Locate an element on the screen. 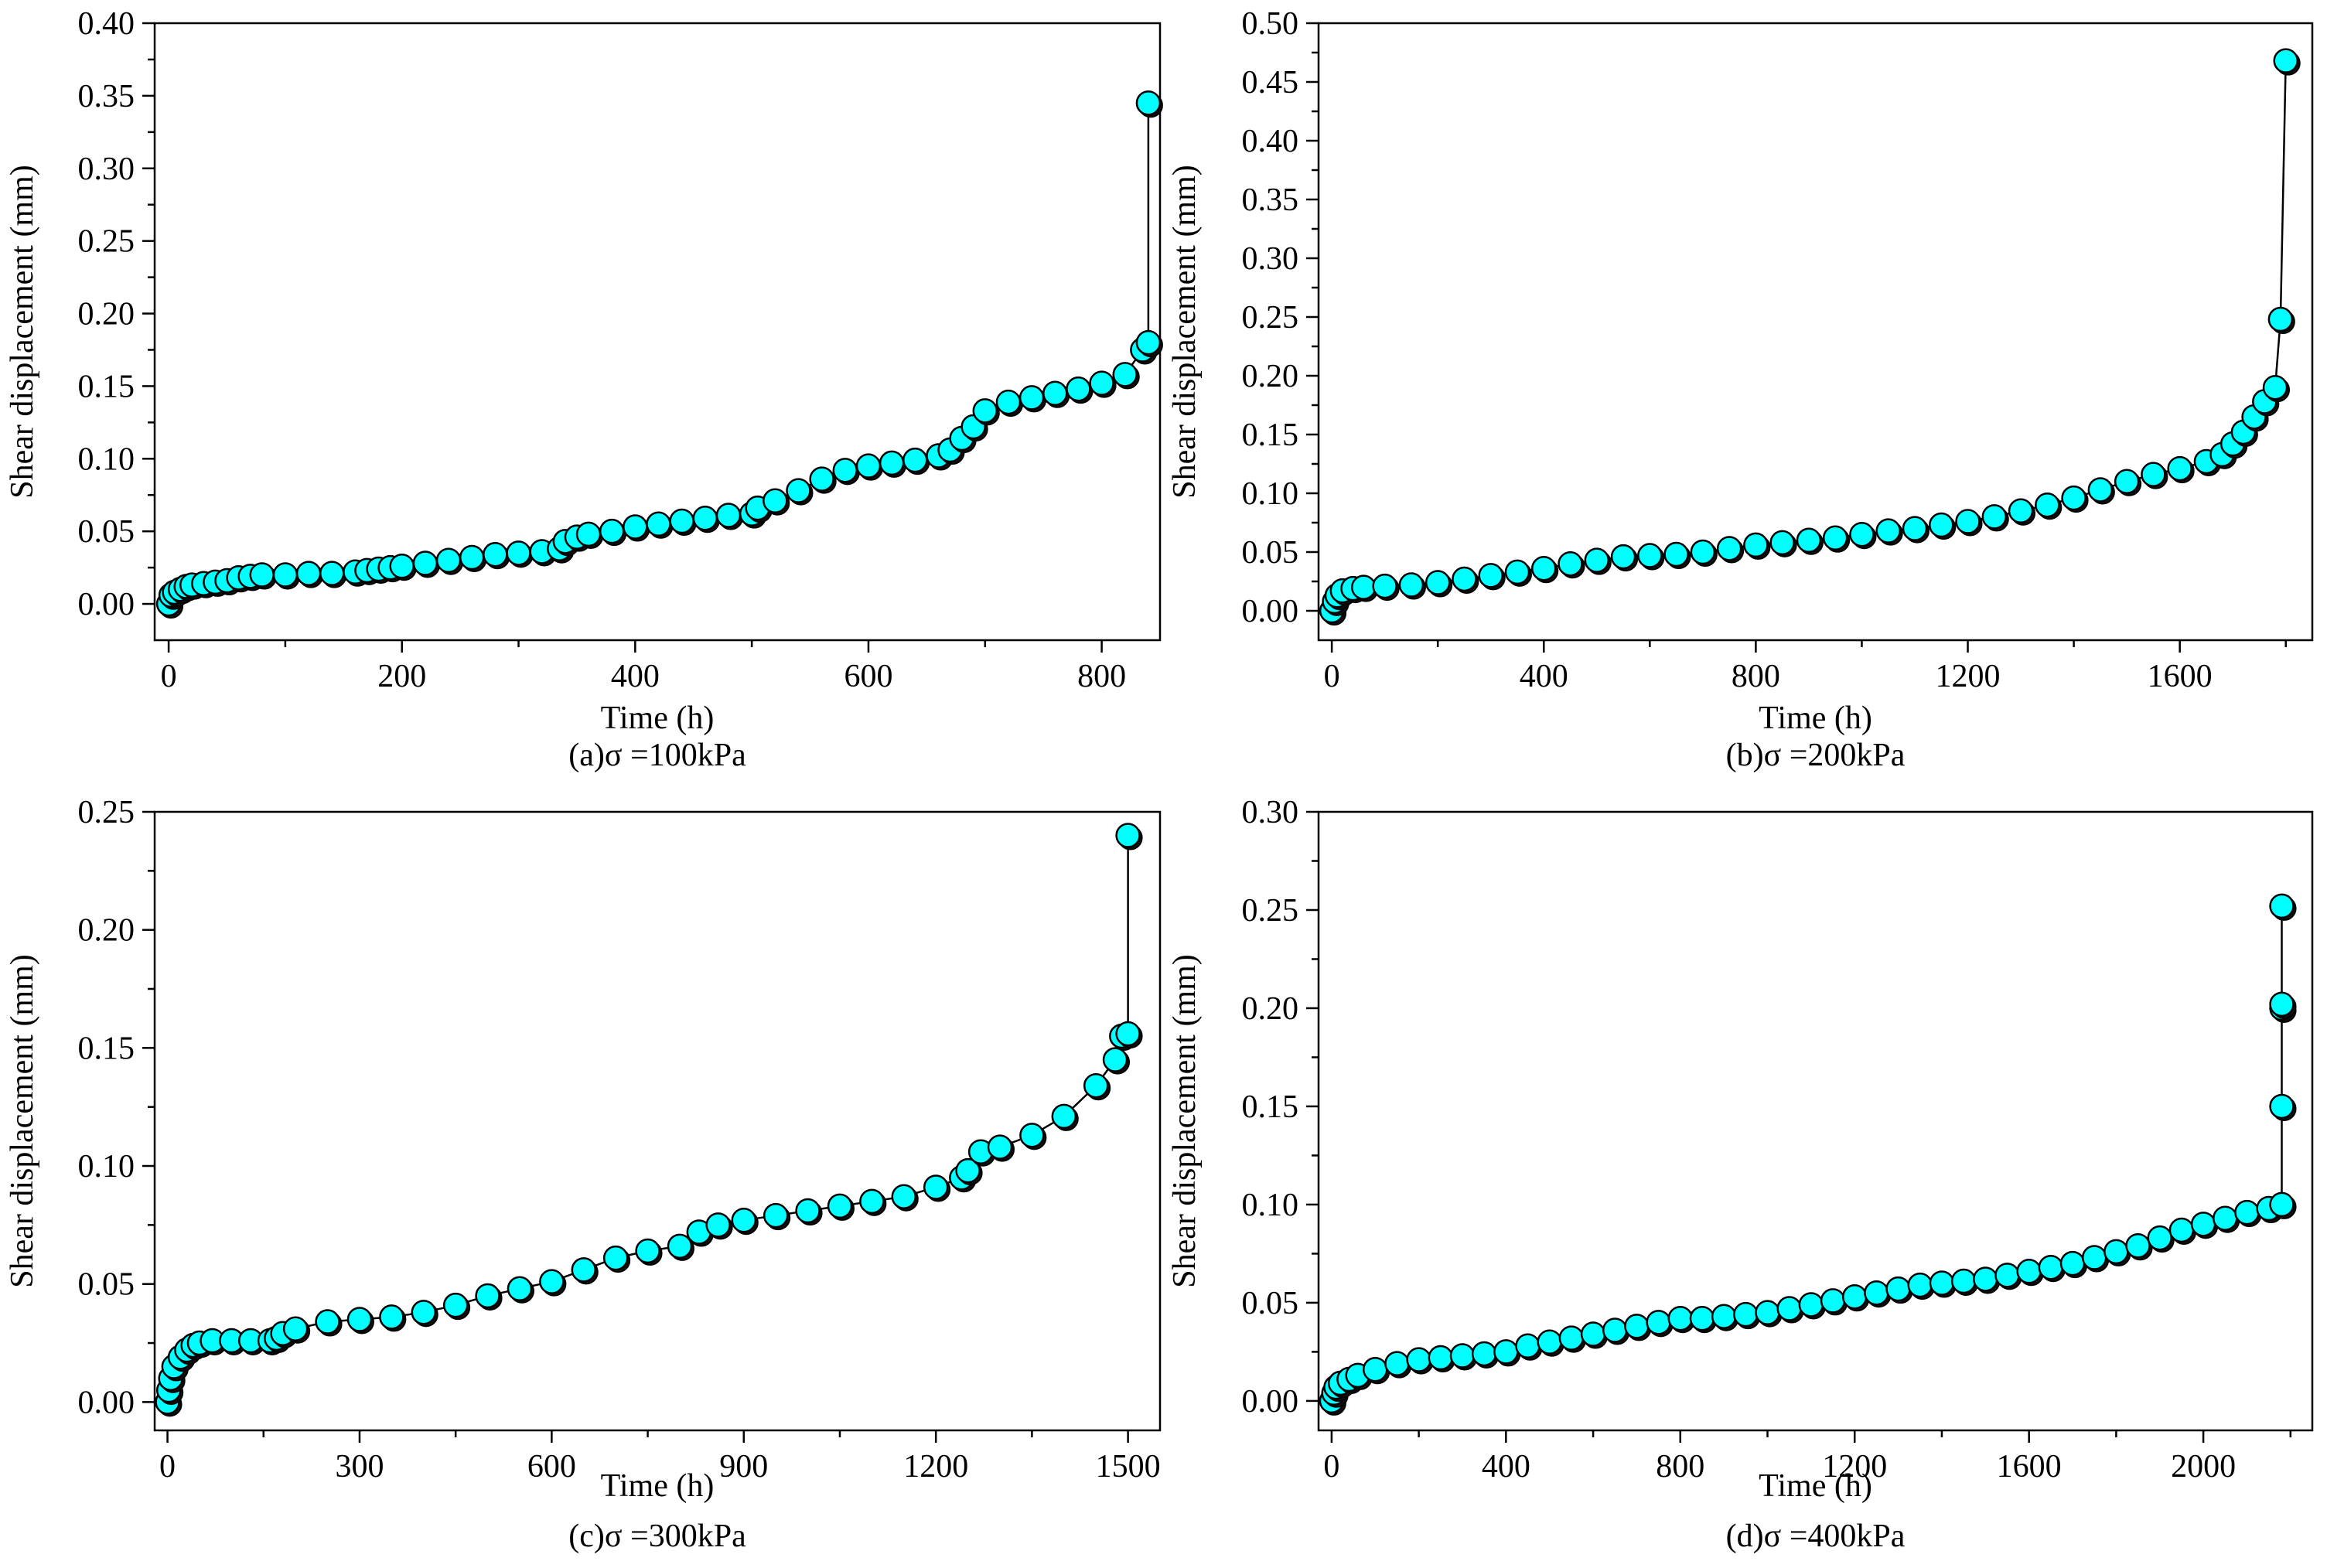  x-tick-label: 1200 is located at coordinates (936, 1466).